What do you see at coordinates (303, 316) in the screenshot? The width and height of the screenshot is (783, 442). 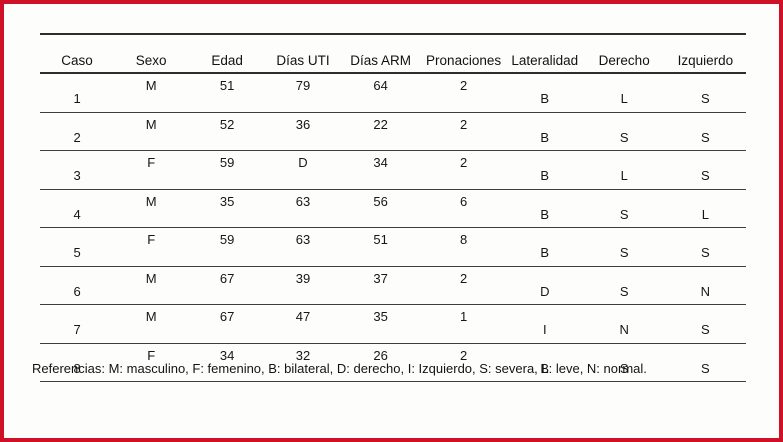 I see `table-cell: 47` at bounding box center [303, 316].